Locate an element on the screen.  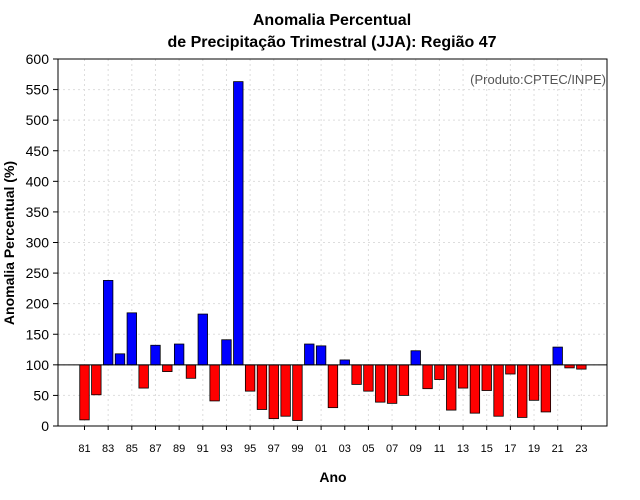
y-tick-label: 400 is located at coordinates (38, 181).